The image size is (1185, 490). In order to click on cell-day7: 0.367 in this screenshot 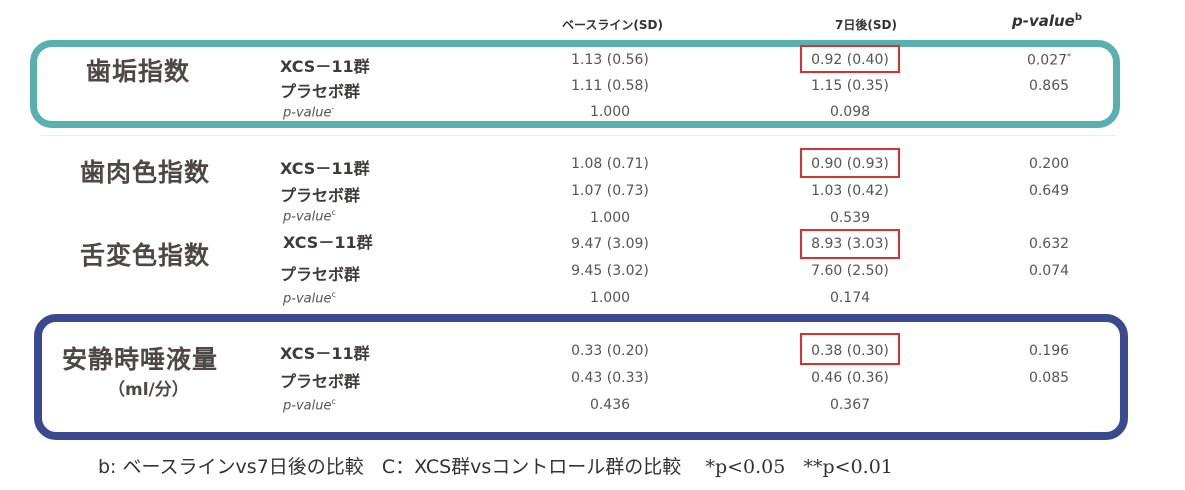, I will do `click(850, 405)`.